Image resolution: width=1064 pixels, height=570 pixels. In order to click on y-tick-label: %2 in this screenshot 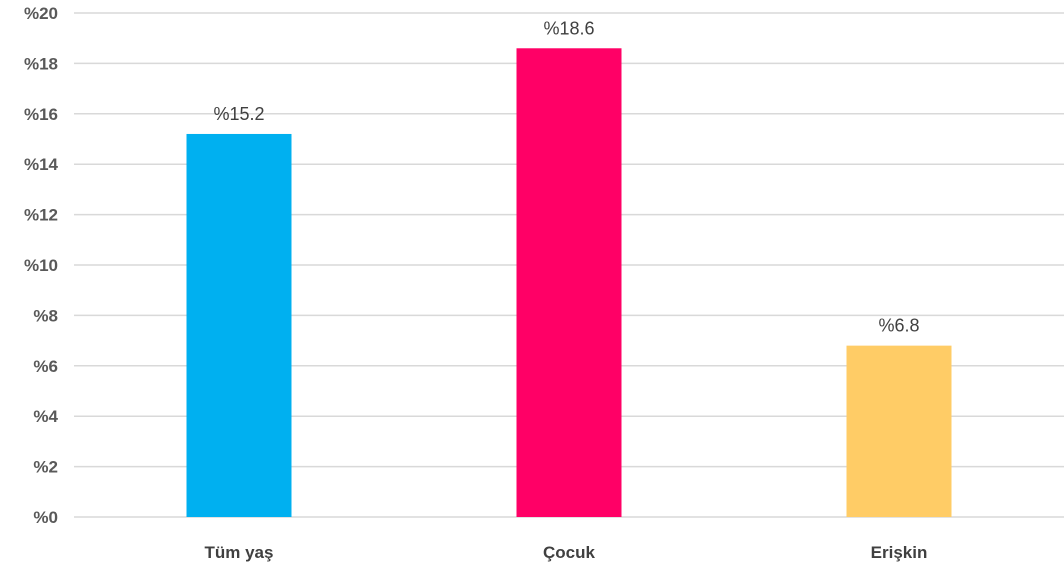, I will do `click(45, 467)`.